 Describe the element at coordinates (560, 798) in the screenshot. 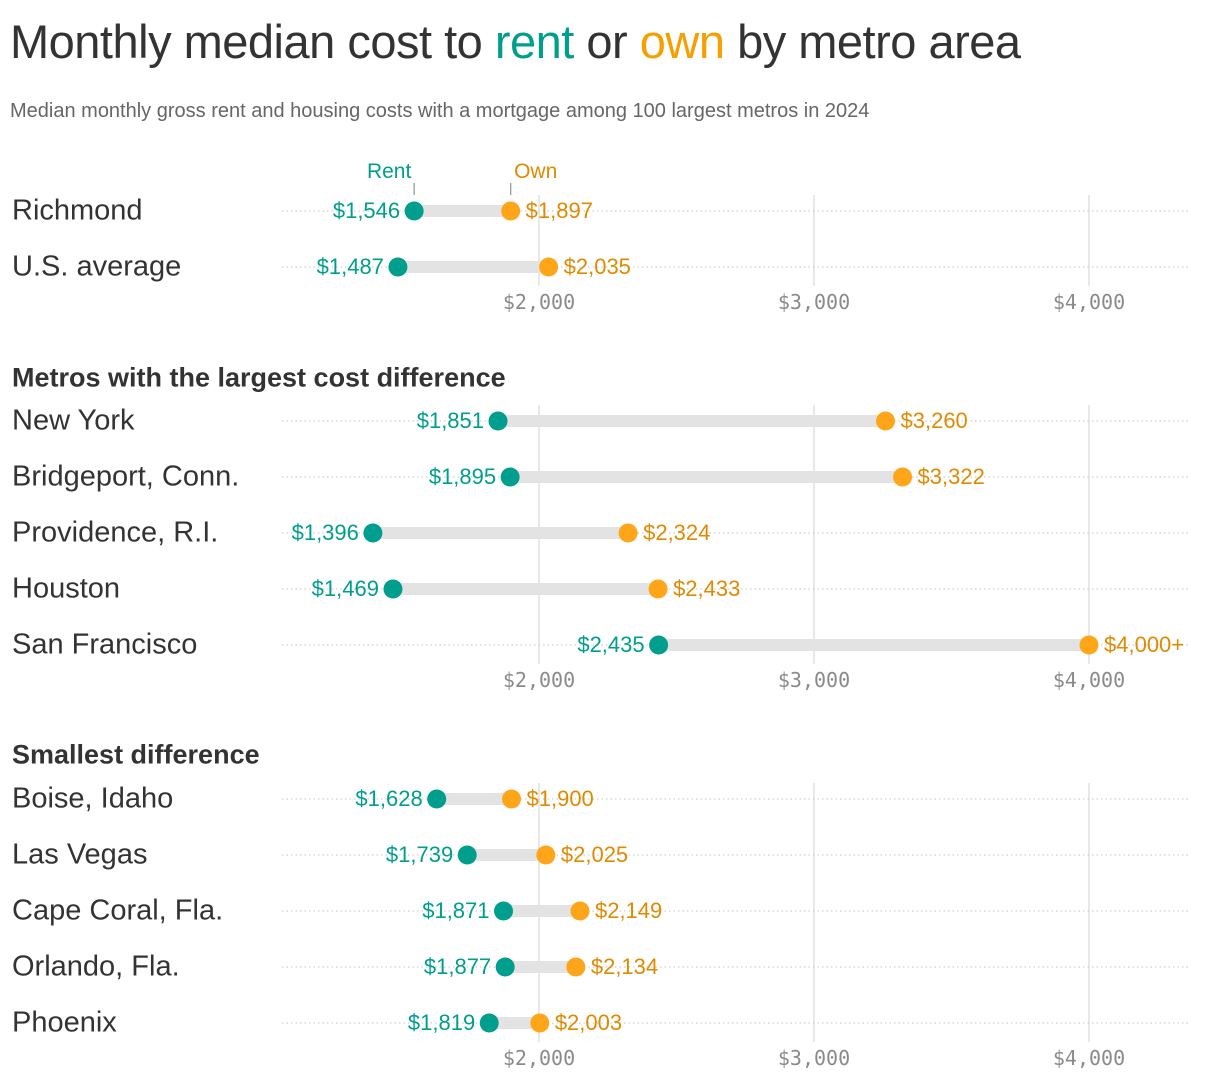

I see `own-value-label: $1,900` at that location.